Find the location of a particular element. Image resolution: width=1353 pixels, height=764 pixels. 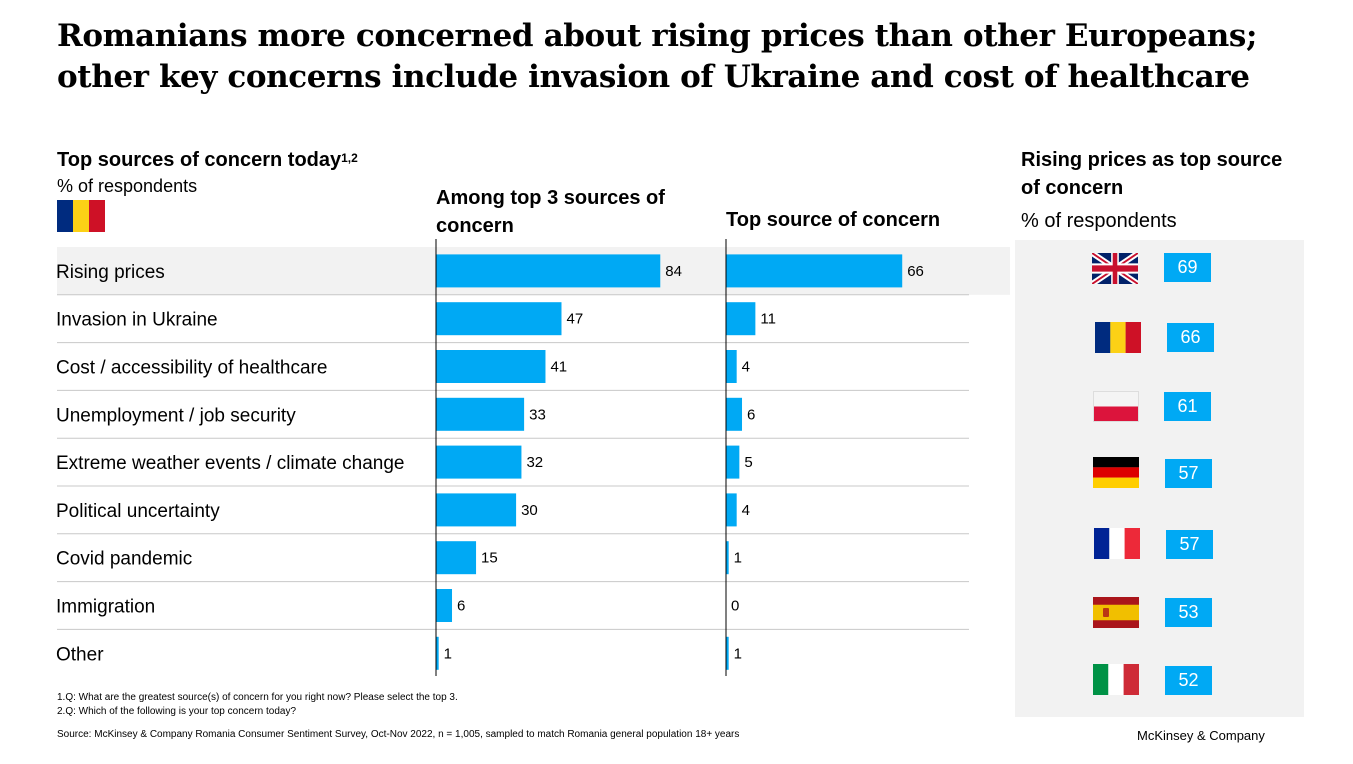

bar-label-s2-invasion-in-ukraine: 11 is located at coordinates (768, 319).